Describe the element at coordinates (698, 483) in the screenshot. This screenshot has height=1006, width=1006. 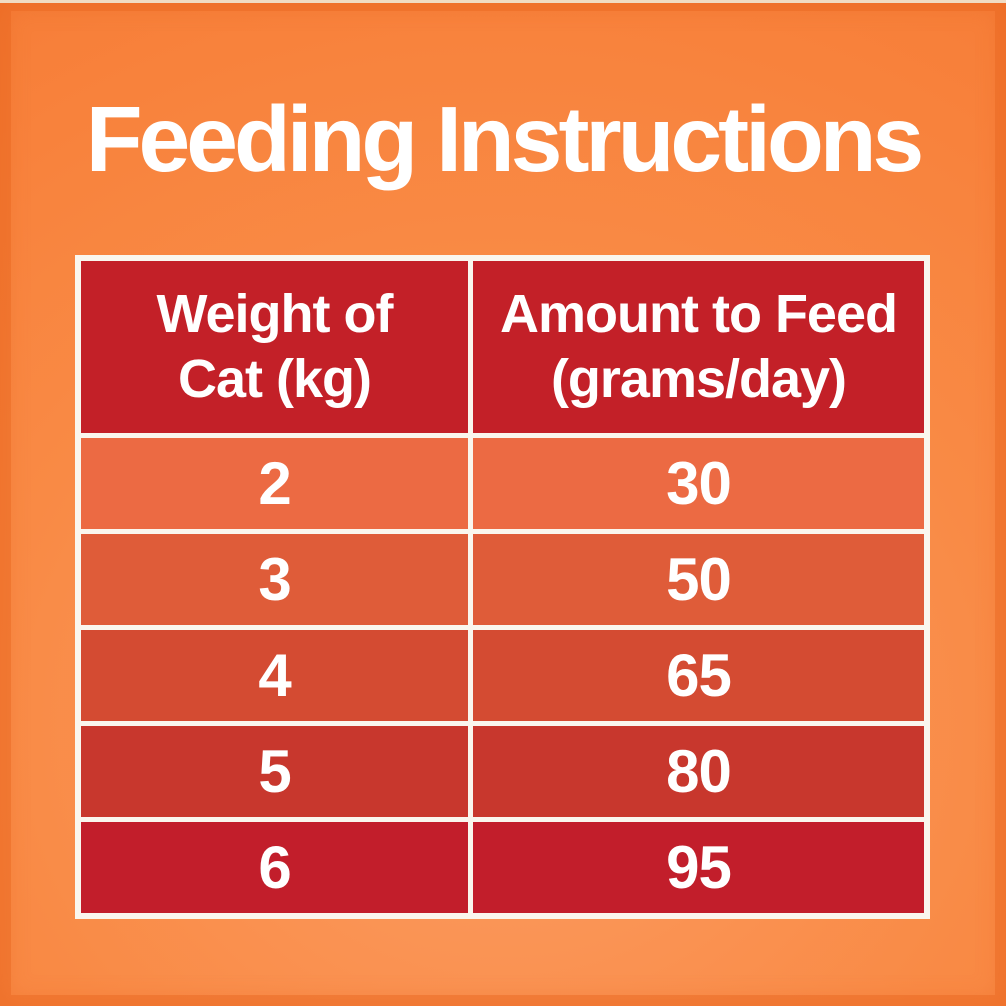
I see `amount-cell: 30` at that location.